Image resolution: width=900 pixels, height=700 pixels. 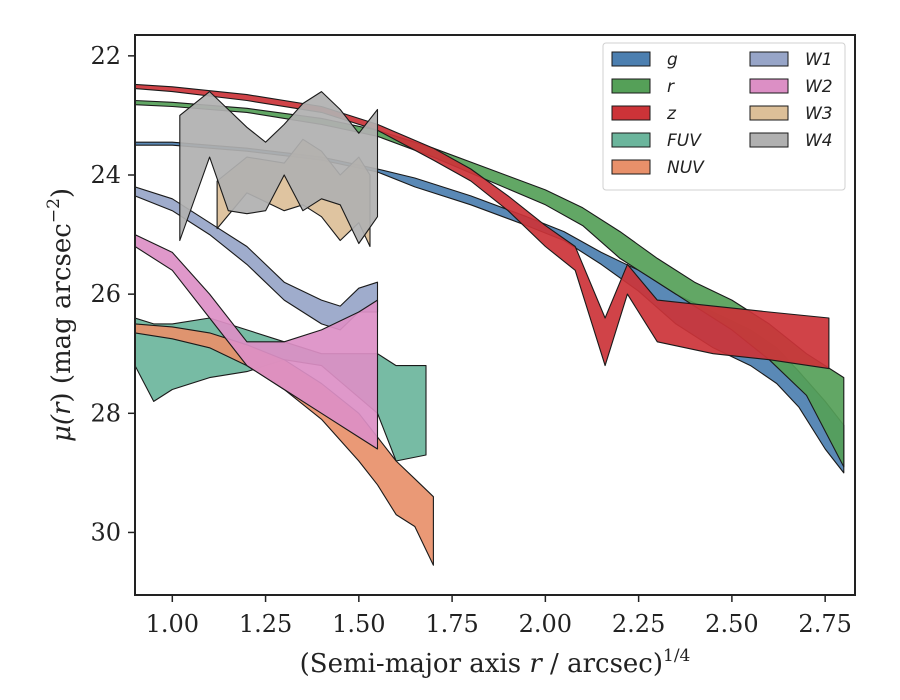 I want to click on legend-swatch-r, so click(x=631, y=86).